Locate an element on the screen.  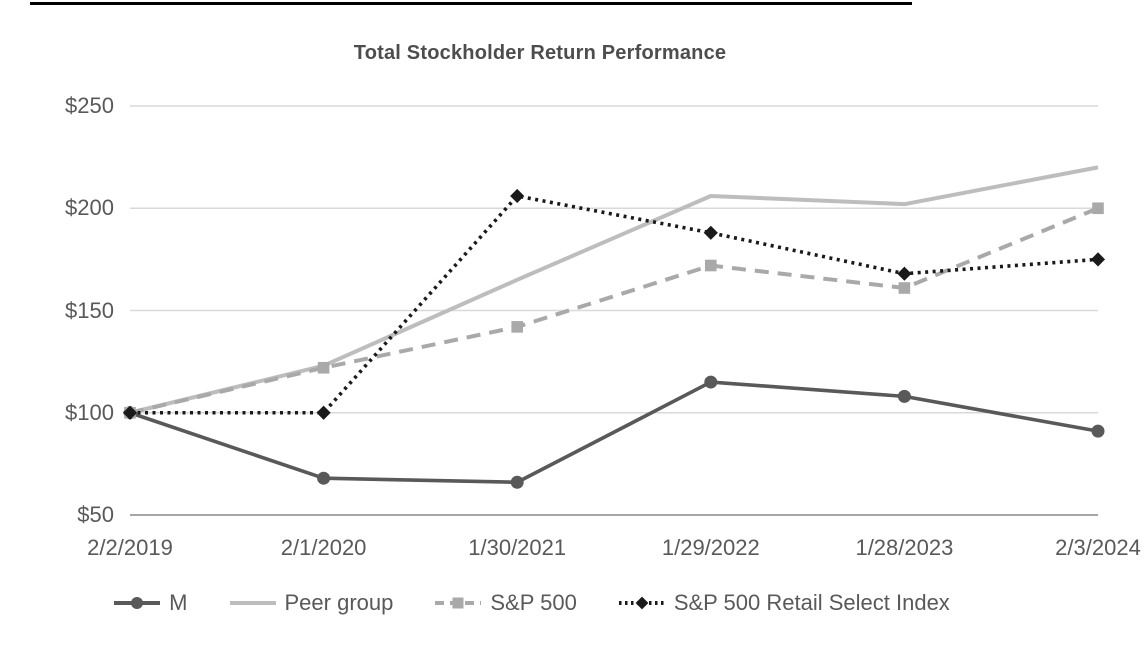
legend-swatch-peer-group-icon is located at coordinates (252, 603).